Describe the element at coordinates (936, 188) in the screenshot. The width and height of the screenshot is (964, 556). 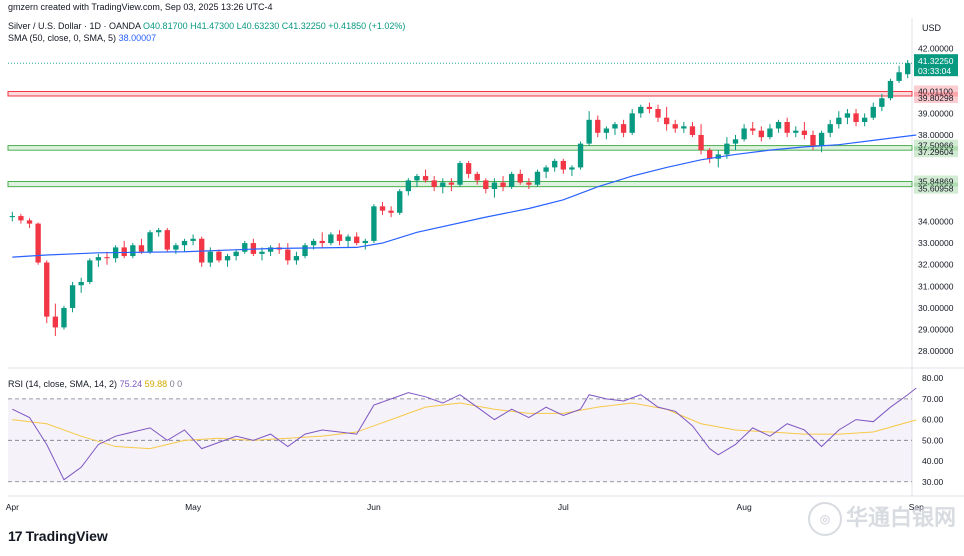
I see `zone-lower-tag` at that location.